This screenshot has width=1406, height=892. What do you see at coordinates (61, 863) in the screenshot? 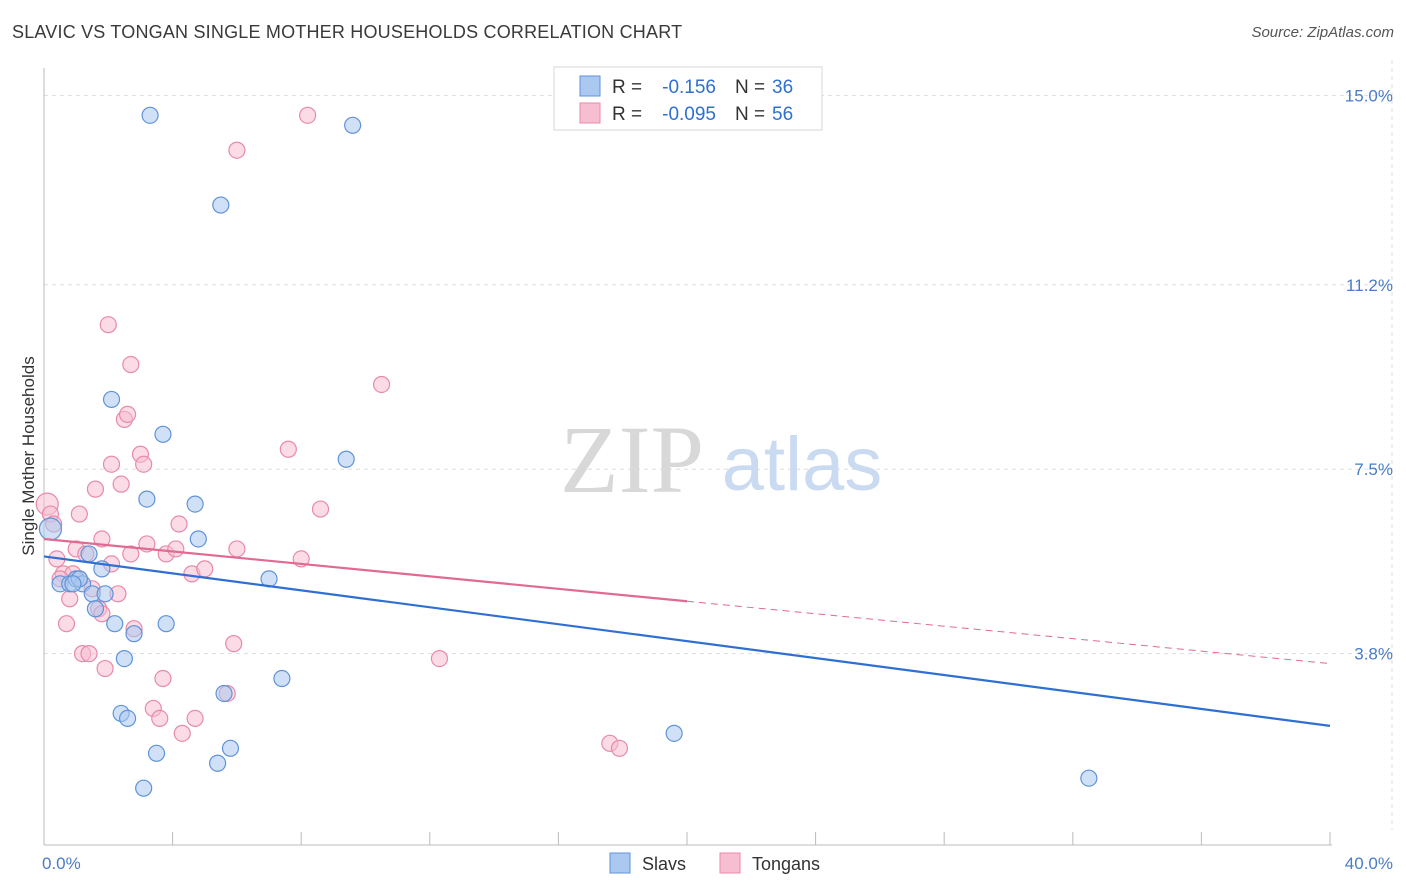
I see `x-tick-label-0: 0.0%` at bounding box center [61, 863].